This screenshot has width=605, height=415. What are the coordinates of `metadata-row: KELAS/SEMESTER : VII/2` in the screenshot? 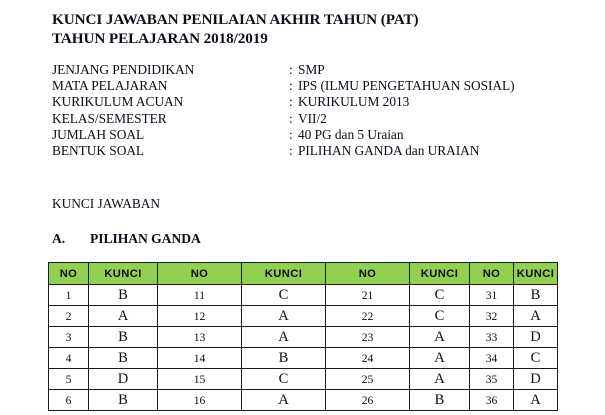 It's located at (317, 119).